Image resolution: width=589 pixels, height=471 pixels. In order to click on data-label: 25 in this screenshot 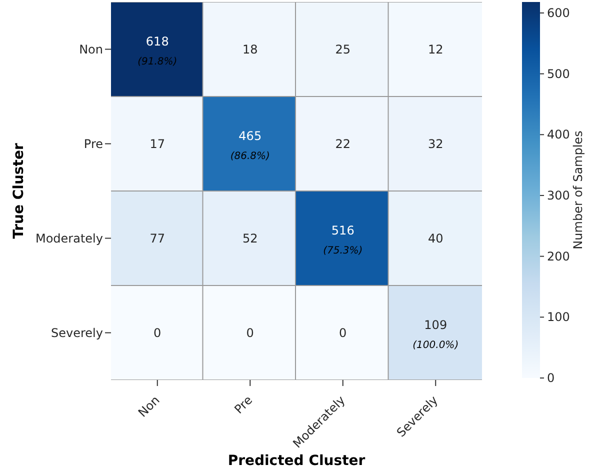, I will do `click(343, 49)`.